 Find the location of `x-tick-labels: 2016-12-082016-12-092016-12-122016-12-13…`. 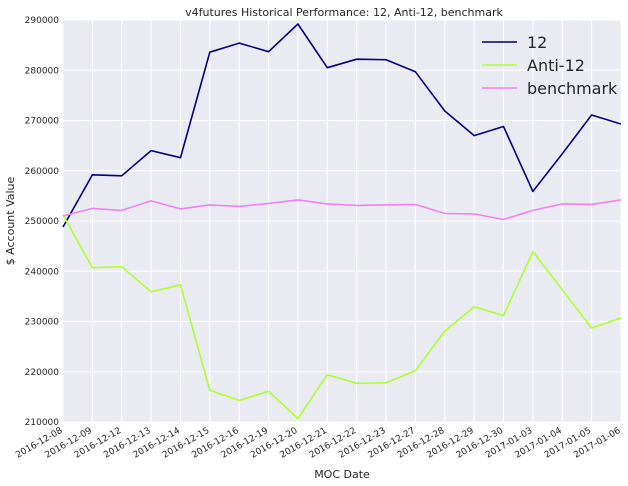

x-tick-labels: 2016-12-082016-12-092016-12-122016-12-13… is located at coordinates (318, 443).